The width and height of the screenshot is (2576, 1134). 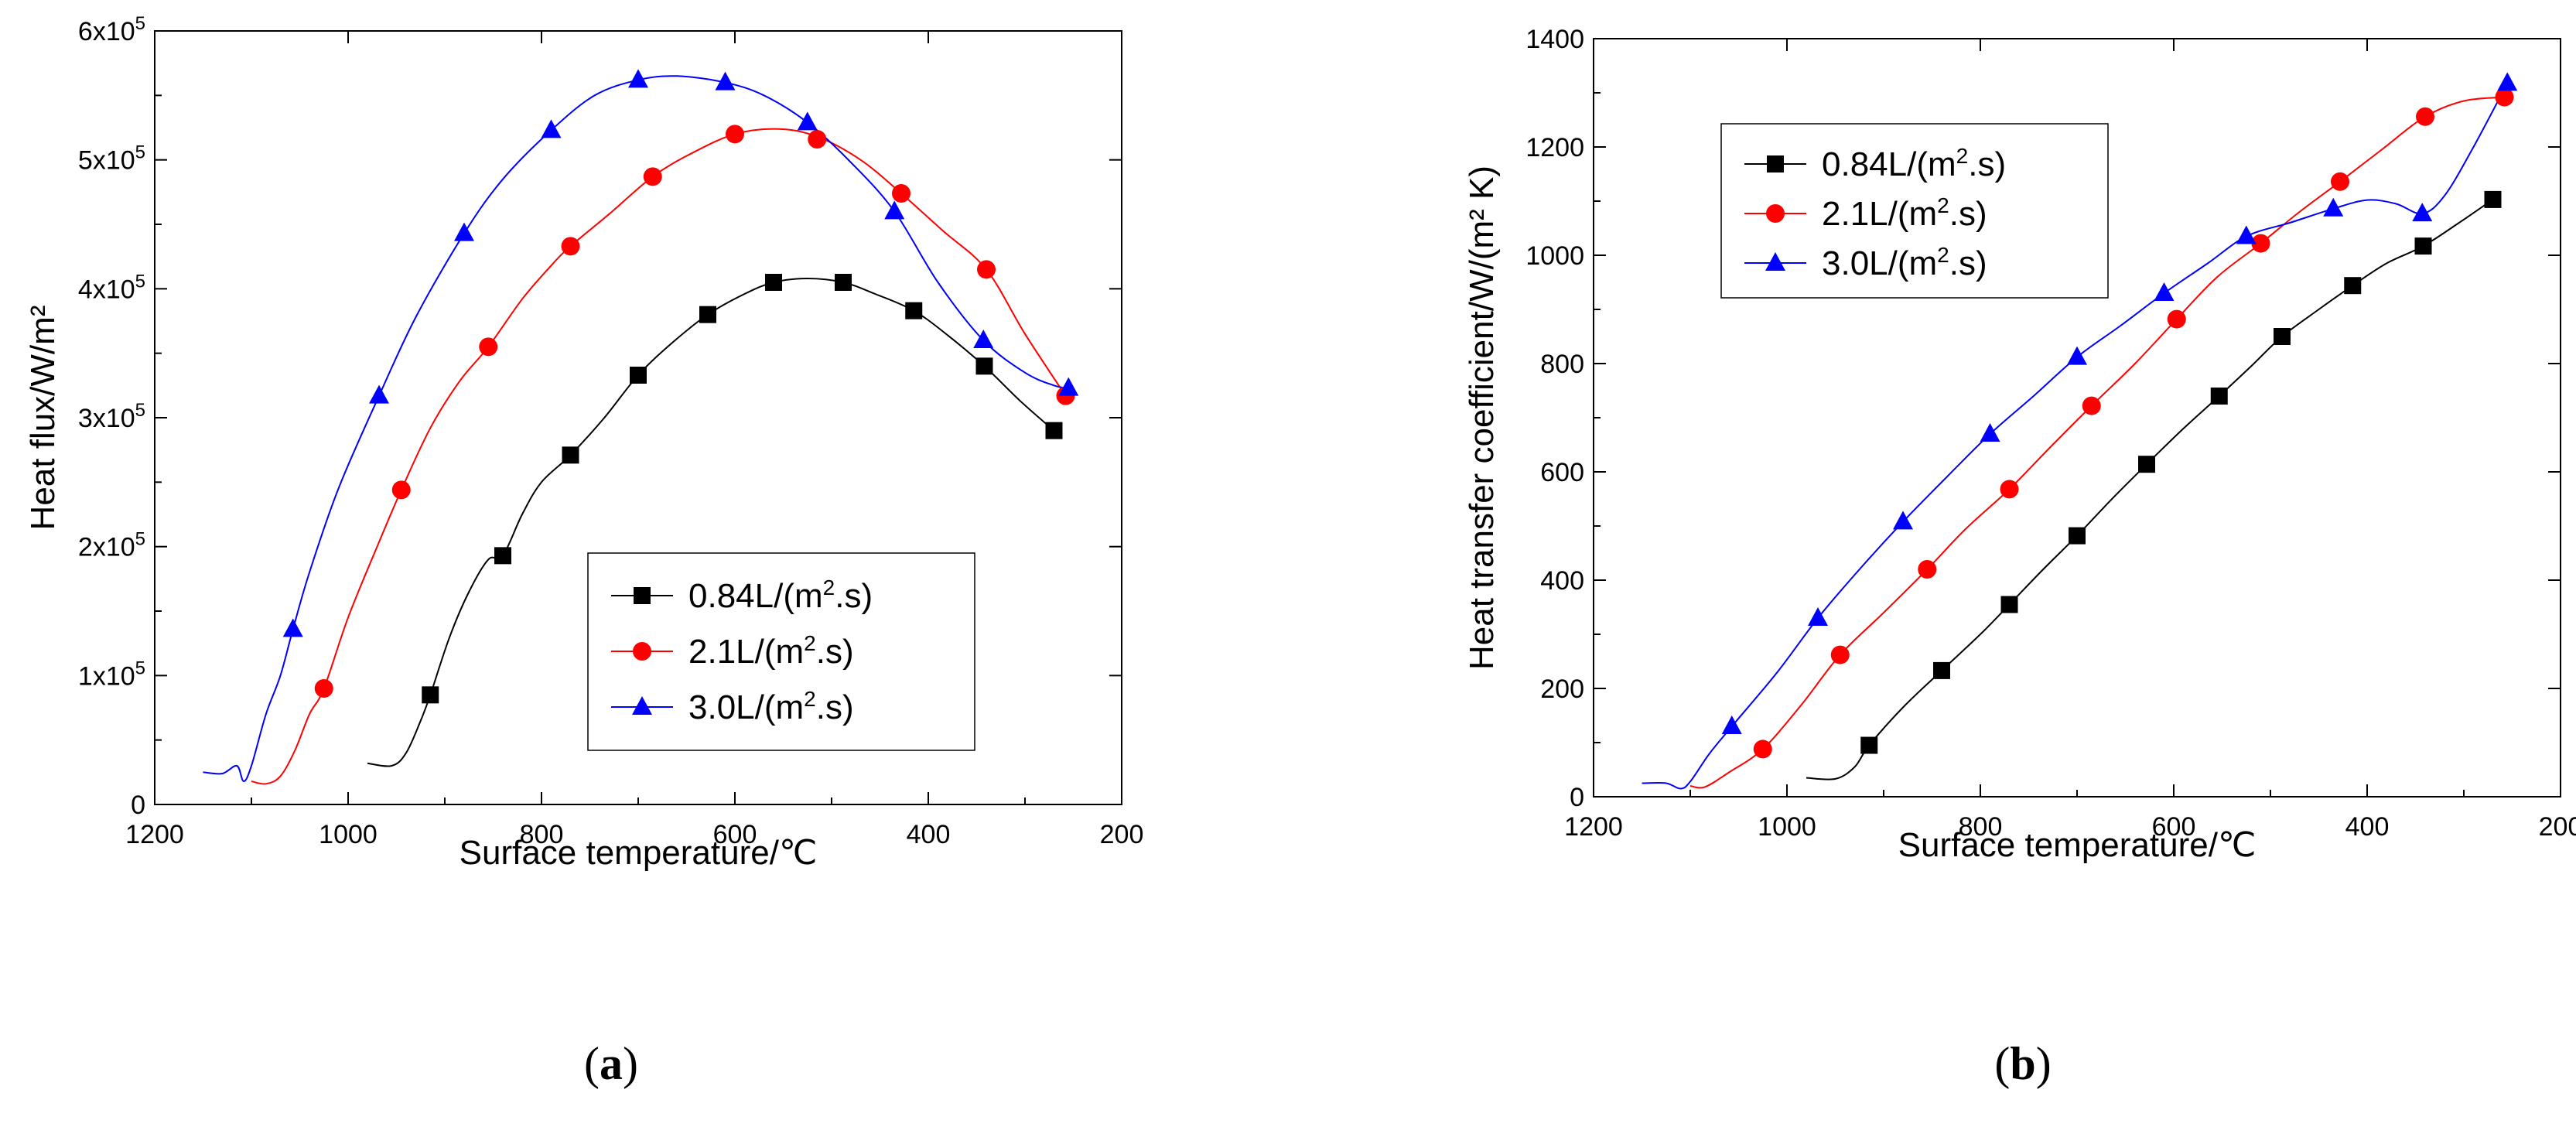 What do you see at coordinates (1554, 147) in the screenshot?
I see `chart-b-ytick-label-6: 1200` at bounding box center [1554, 147].